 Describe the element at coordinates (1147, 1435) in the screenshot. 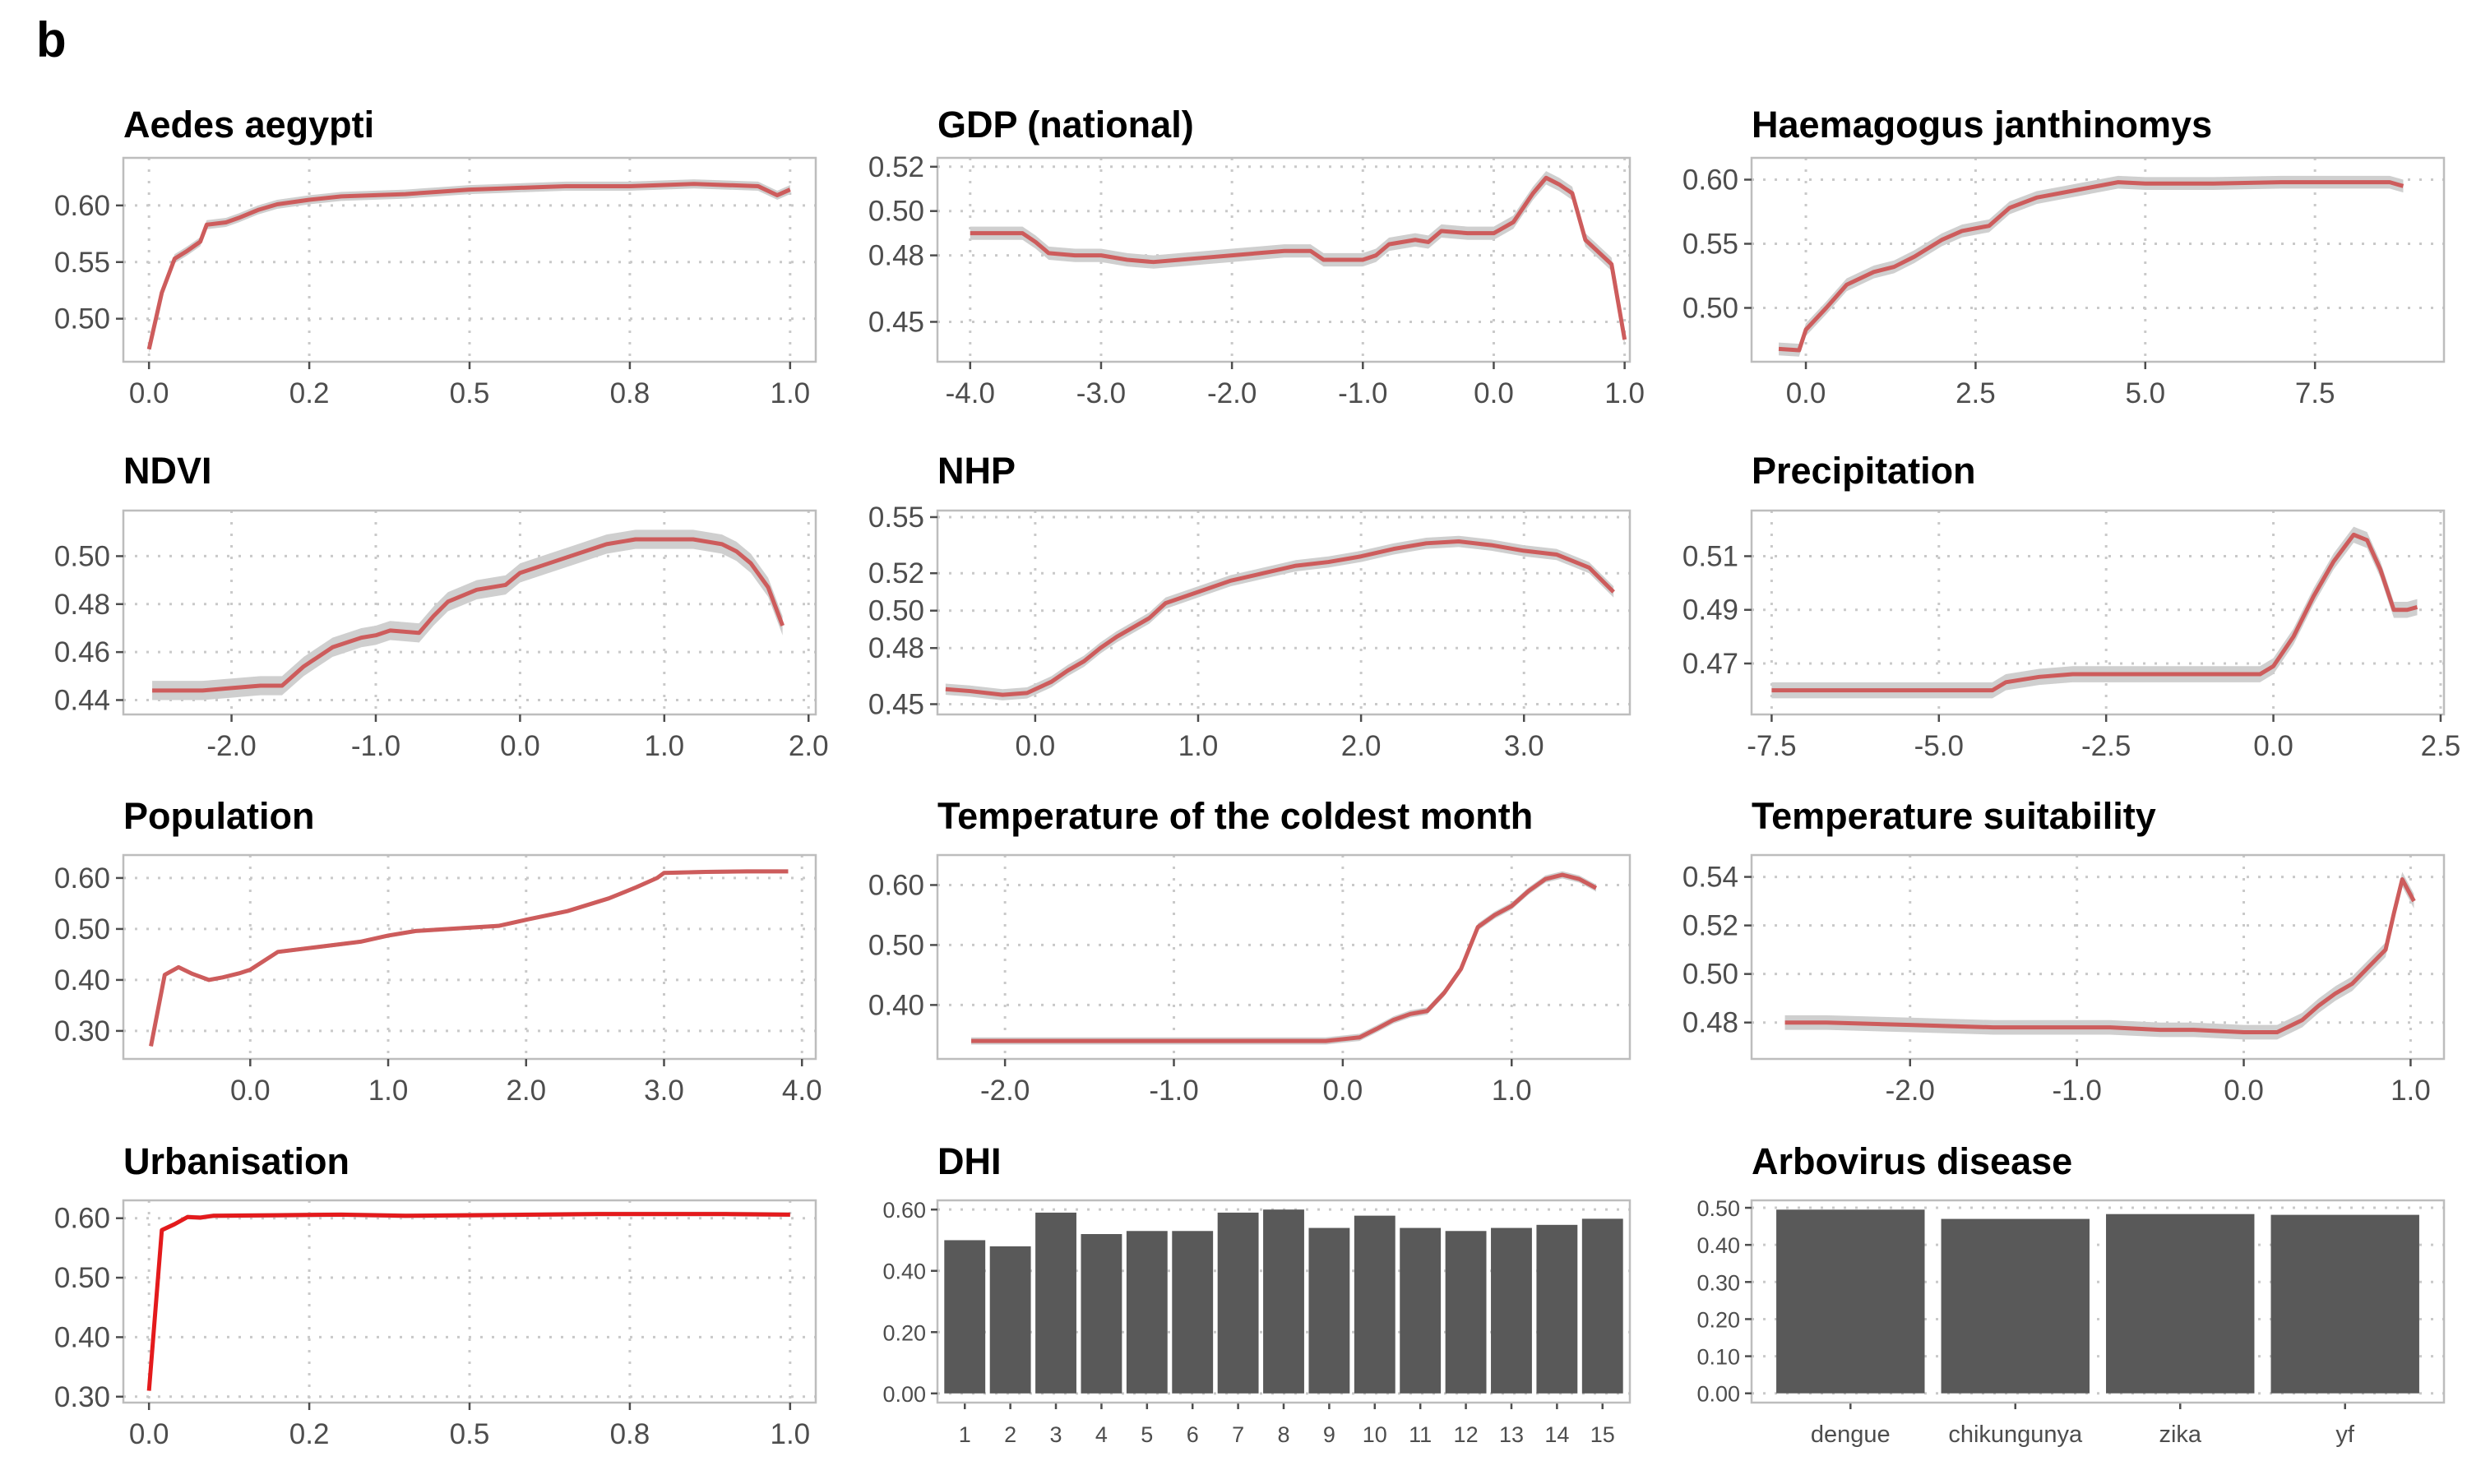

I see `chart-11-xtick-label-4: 5` at that location.